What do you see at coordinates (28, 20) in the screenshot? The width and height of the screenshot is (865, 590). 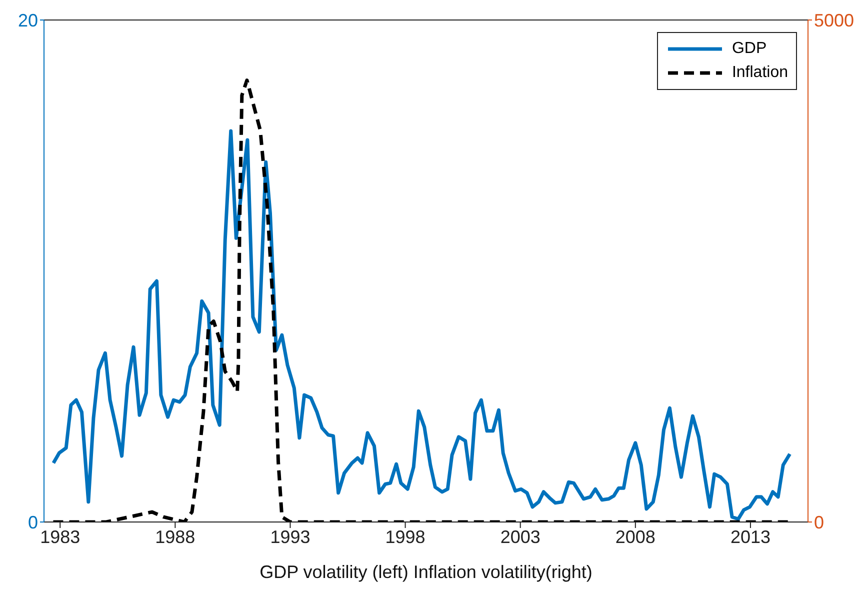 I see `y-tick-label: 20` at bounding box center [28, 20].